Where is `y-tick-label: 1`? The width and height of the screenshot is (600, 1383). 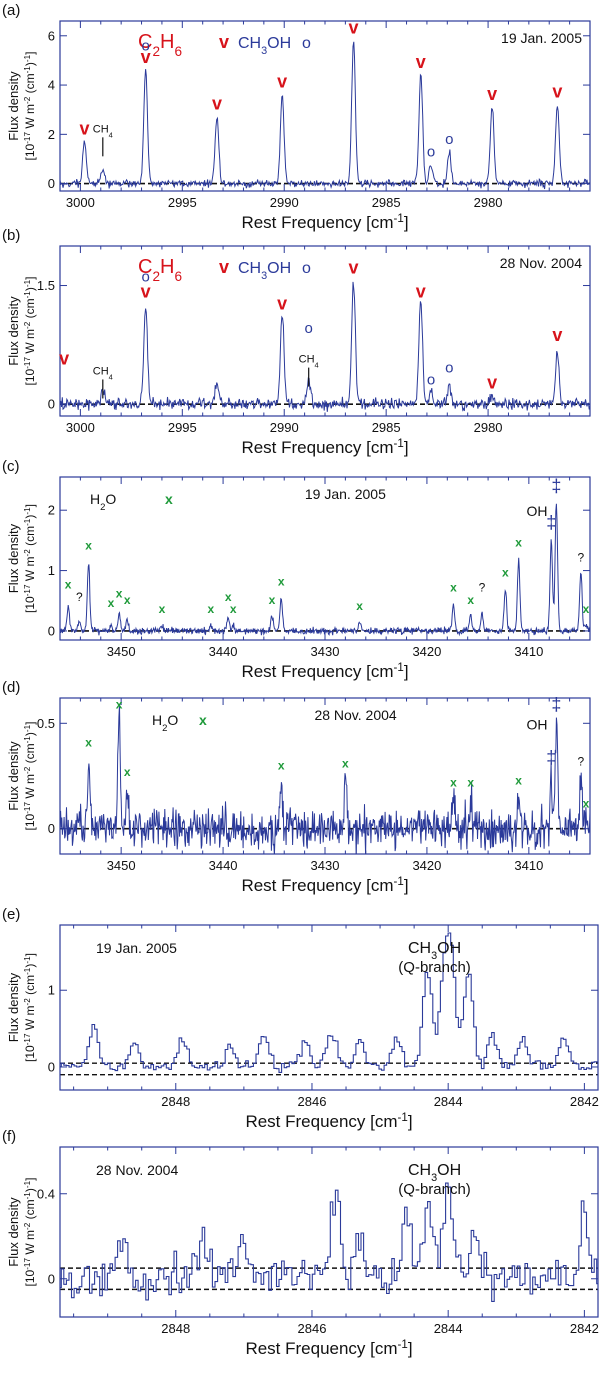 y-tick-label: 1 is located at coordinates (51, 990).